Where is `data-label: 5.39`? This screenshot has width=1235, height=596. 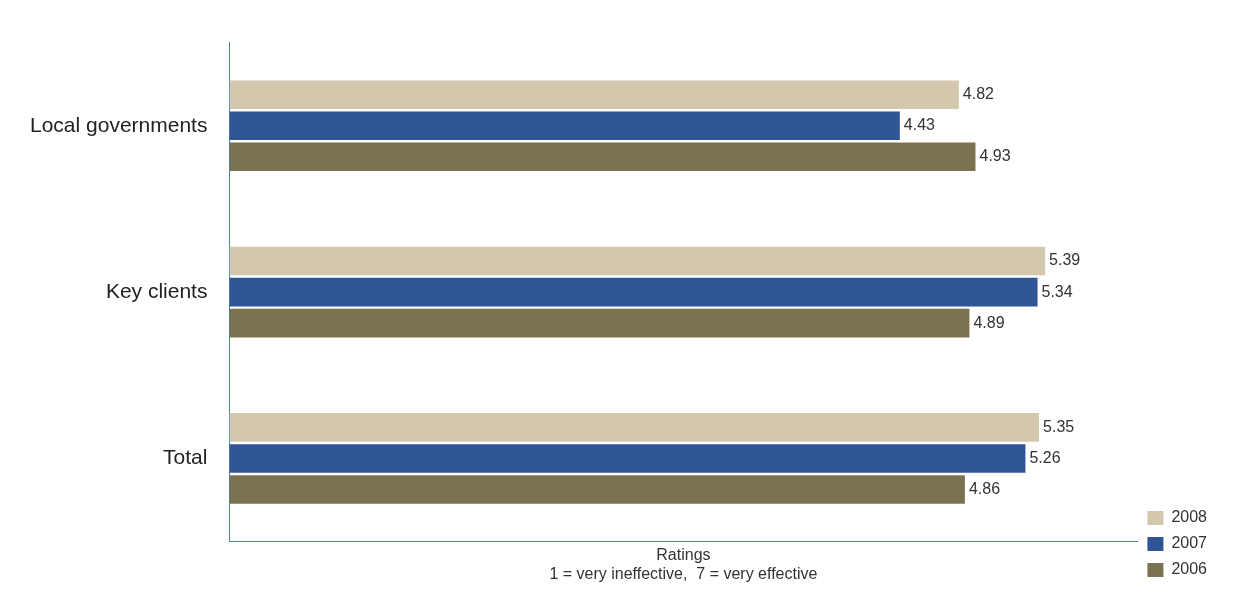
data-label: 5.39 is located at coordinates (1065, 260).